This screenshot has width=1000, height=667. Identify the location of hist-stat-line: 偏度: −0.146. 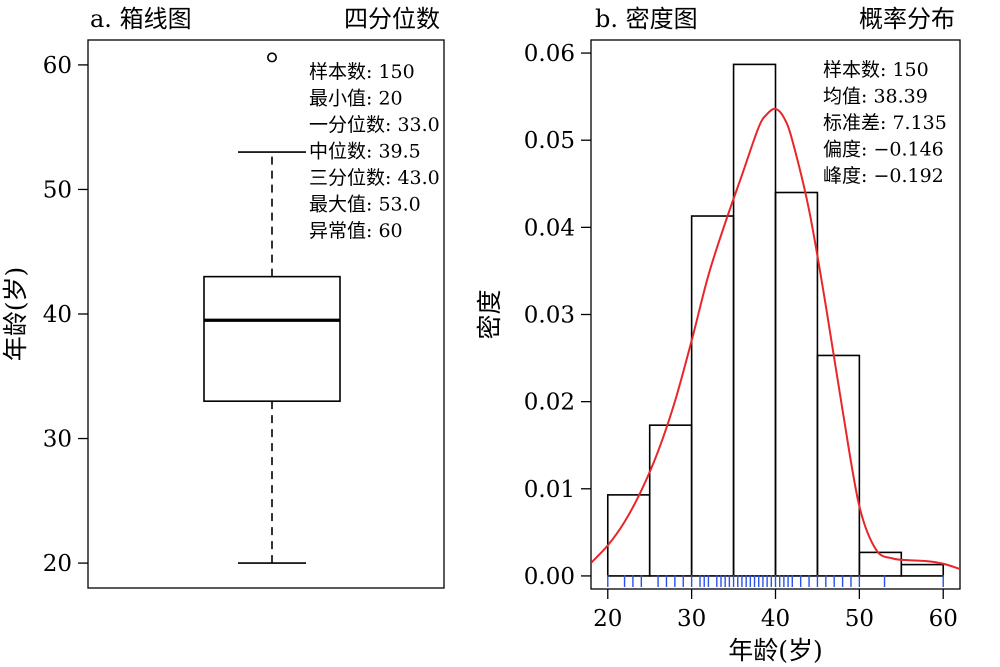
(883, 150).